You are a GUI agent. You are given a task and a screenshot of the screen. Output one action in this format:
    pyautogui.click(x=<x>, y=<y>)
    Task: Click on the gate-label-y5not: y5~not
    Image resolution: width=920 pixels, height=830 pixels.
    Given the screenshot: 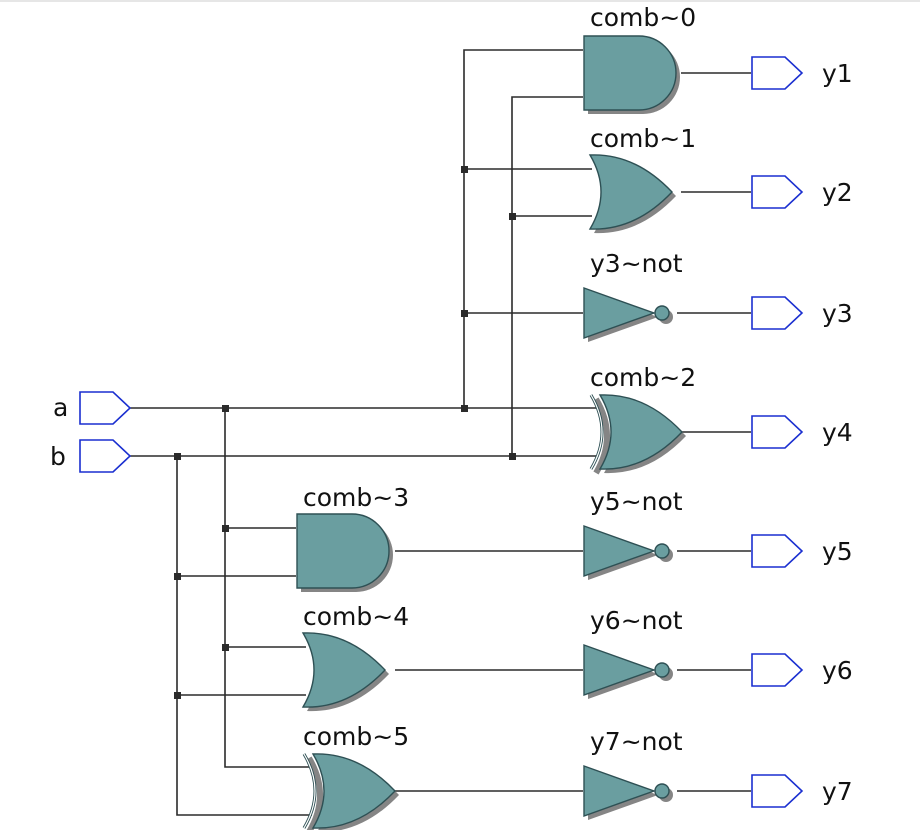 What is the action you would take?
    pyautogui.click(x=636, y=501)
    